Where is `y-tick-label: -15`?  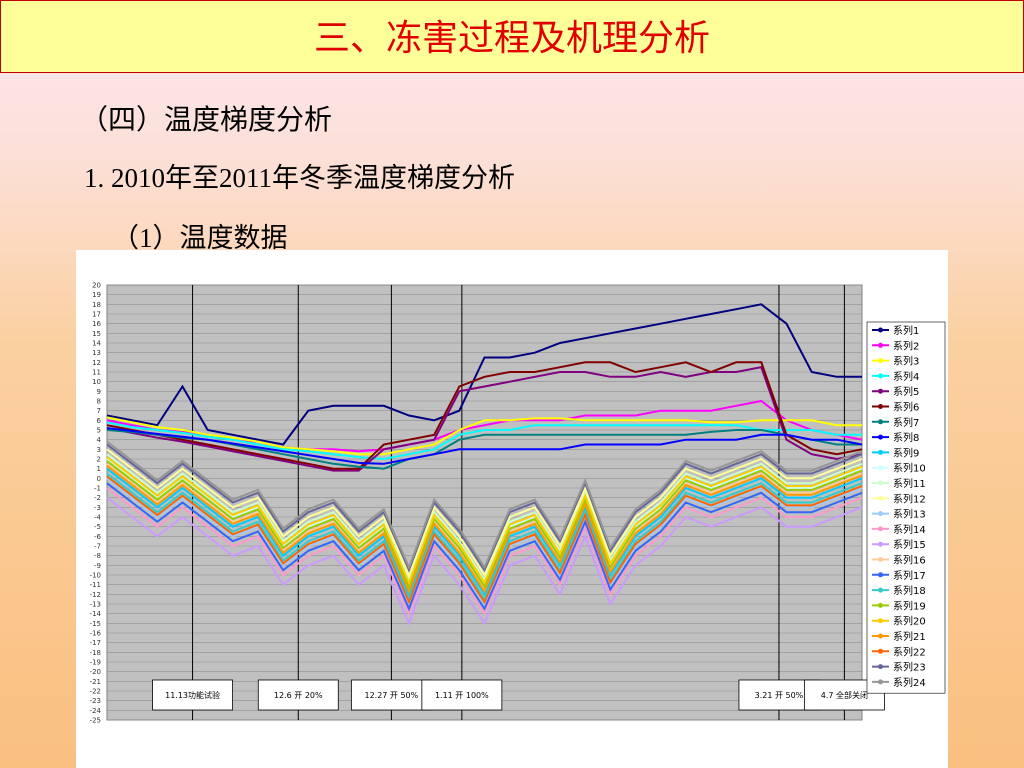 y-tick-label: -15 is located at coordinates (95, 624).